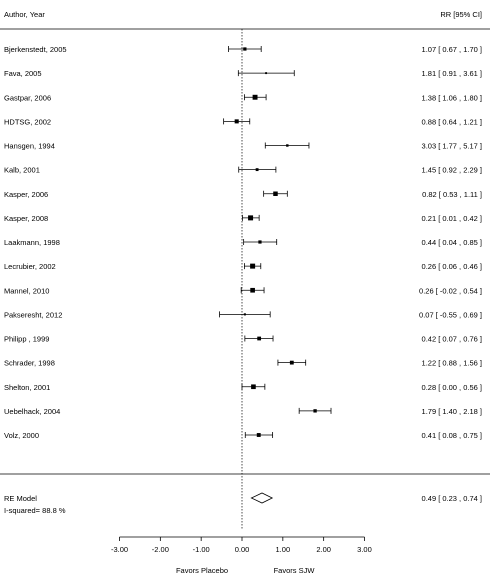 The image size is (490, 582). I want to click on study-row: HDTSG, 2002 0.88 [ 0.64 , 1.21 ], so click(243, 121).